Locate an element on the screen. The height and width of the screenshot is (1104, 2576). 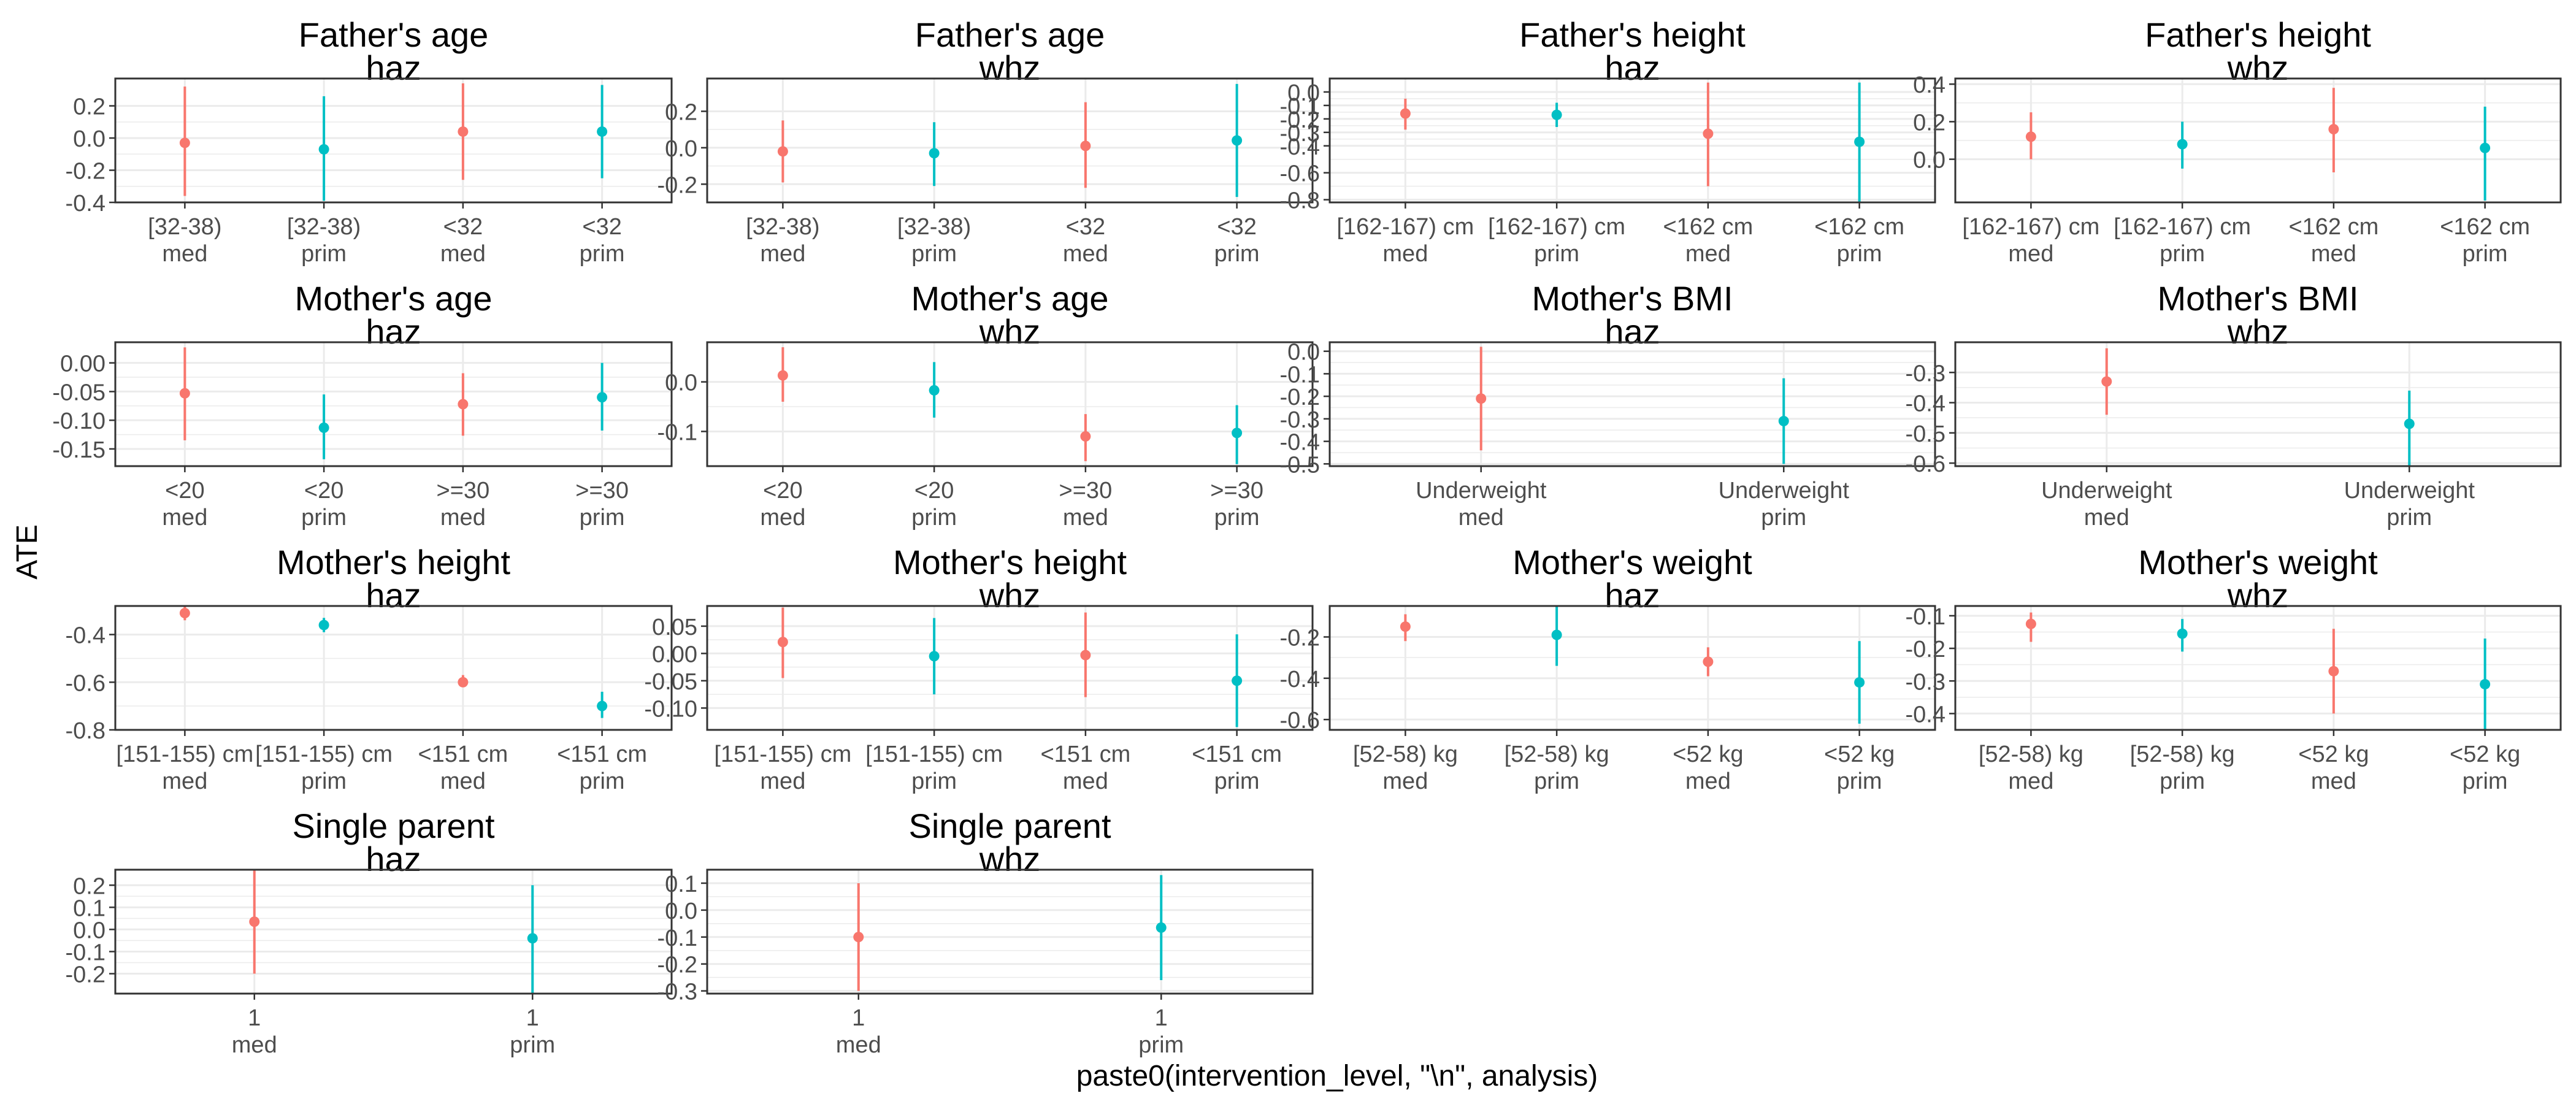
y-tick-label: -0.15 is located at coordinates (78, 450).